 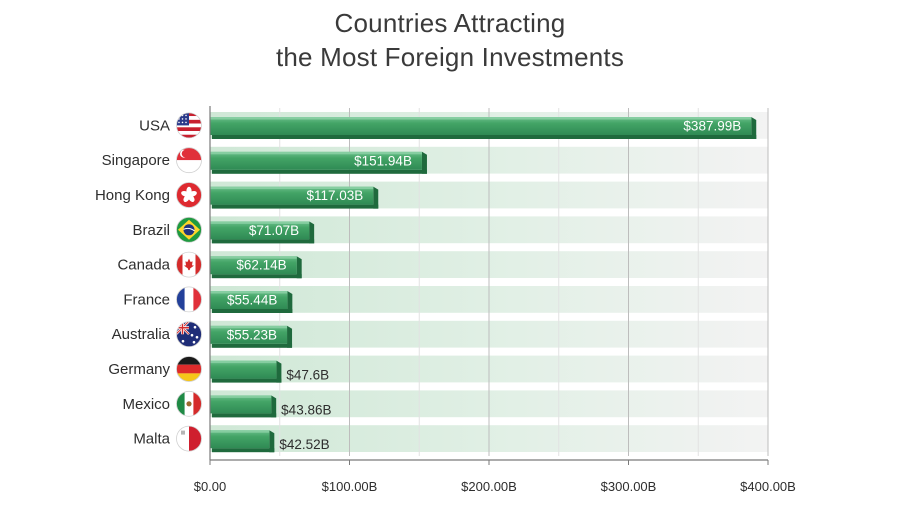 I want to click on bar-australia: $55.23B, so click(x=251, y=336).